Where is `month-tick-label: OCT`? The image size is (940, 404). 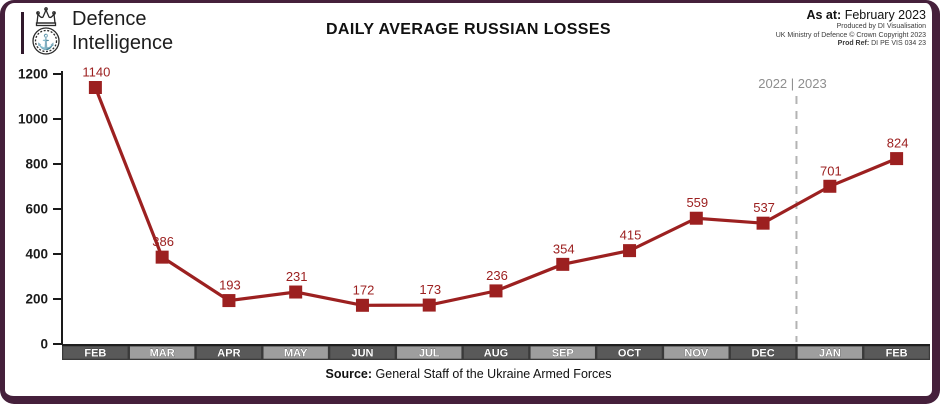
month-tick-label: OCT is located at coordinates (630, 354).